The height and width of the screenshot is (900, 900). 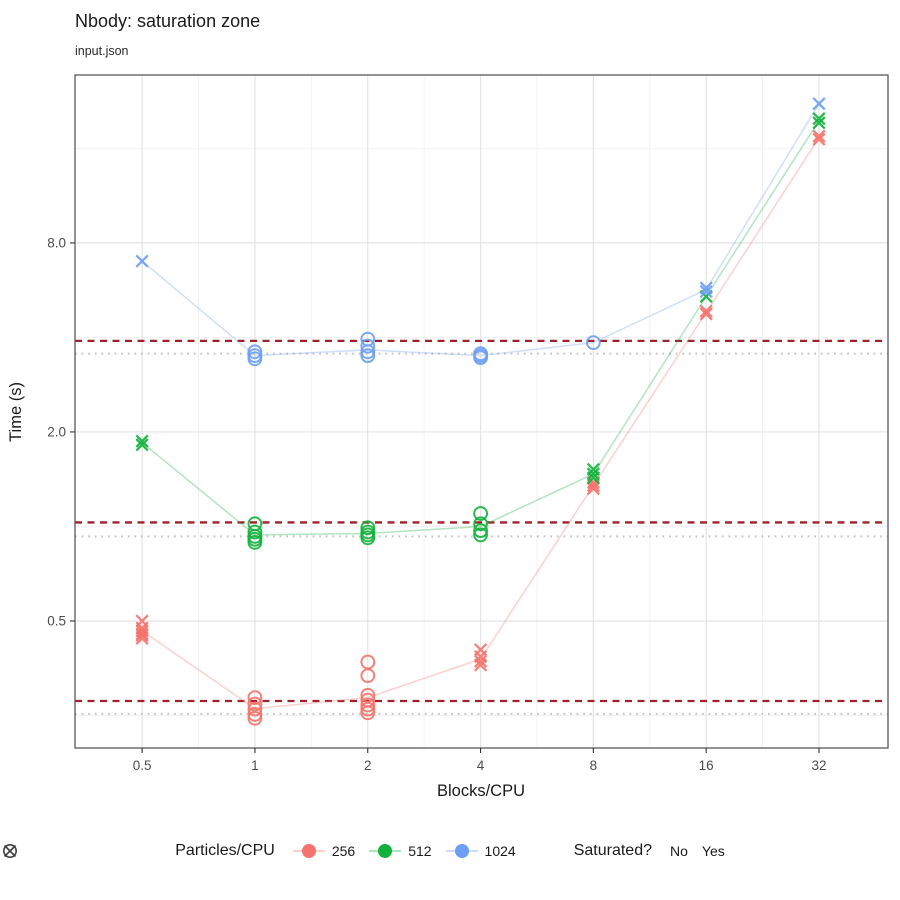 I want to click on y-tick-label: 8.0, so click(x=56, y=242).